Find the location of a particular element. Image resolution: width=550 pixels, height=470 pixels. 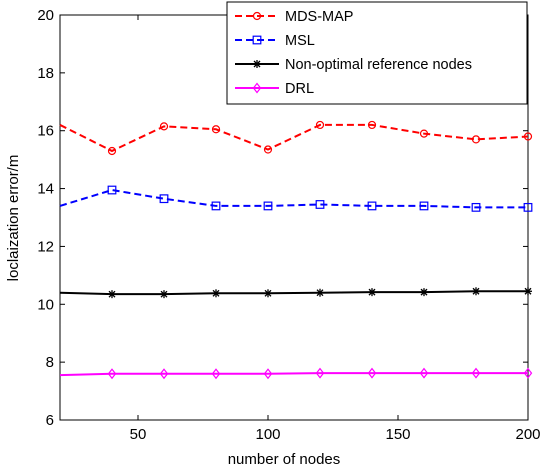

y-tick-label: 12 is located at coordinates (45, 246).